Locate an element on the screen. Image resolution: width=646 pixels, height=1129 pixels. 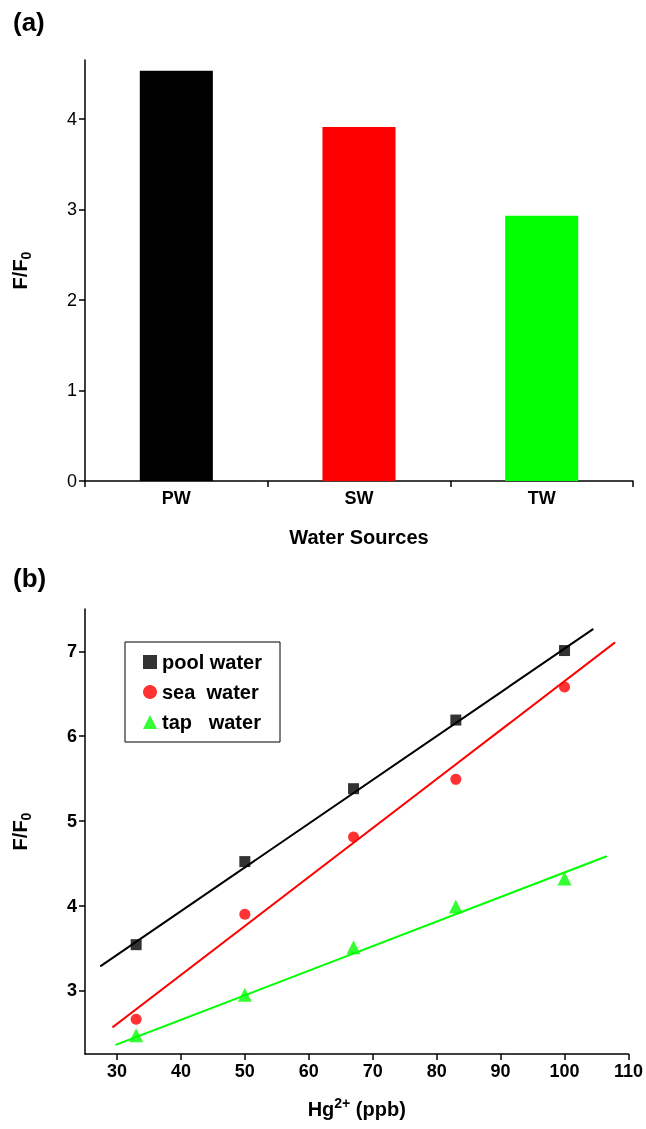
x-tick-label: 70 is located at coordinates (372, 1071).